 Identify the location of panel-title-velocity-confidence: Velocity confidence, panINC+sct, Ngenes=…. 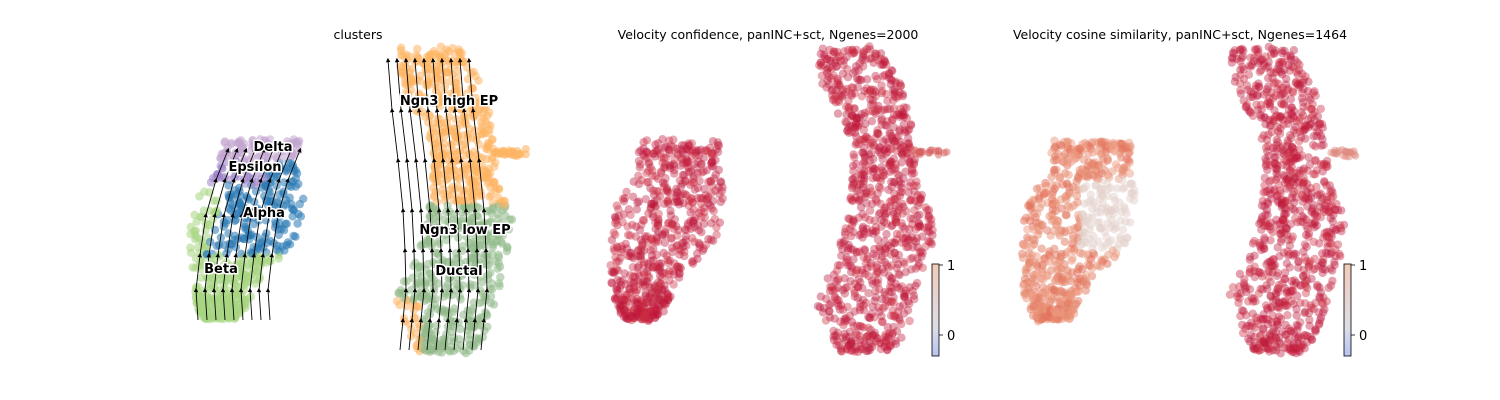
(768, 34).